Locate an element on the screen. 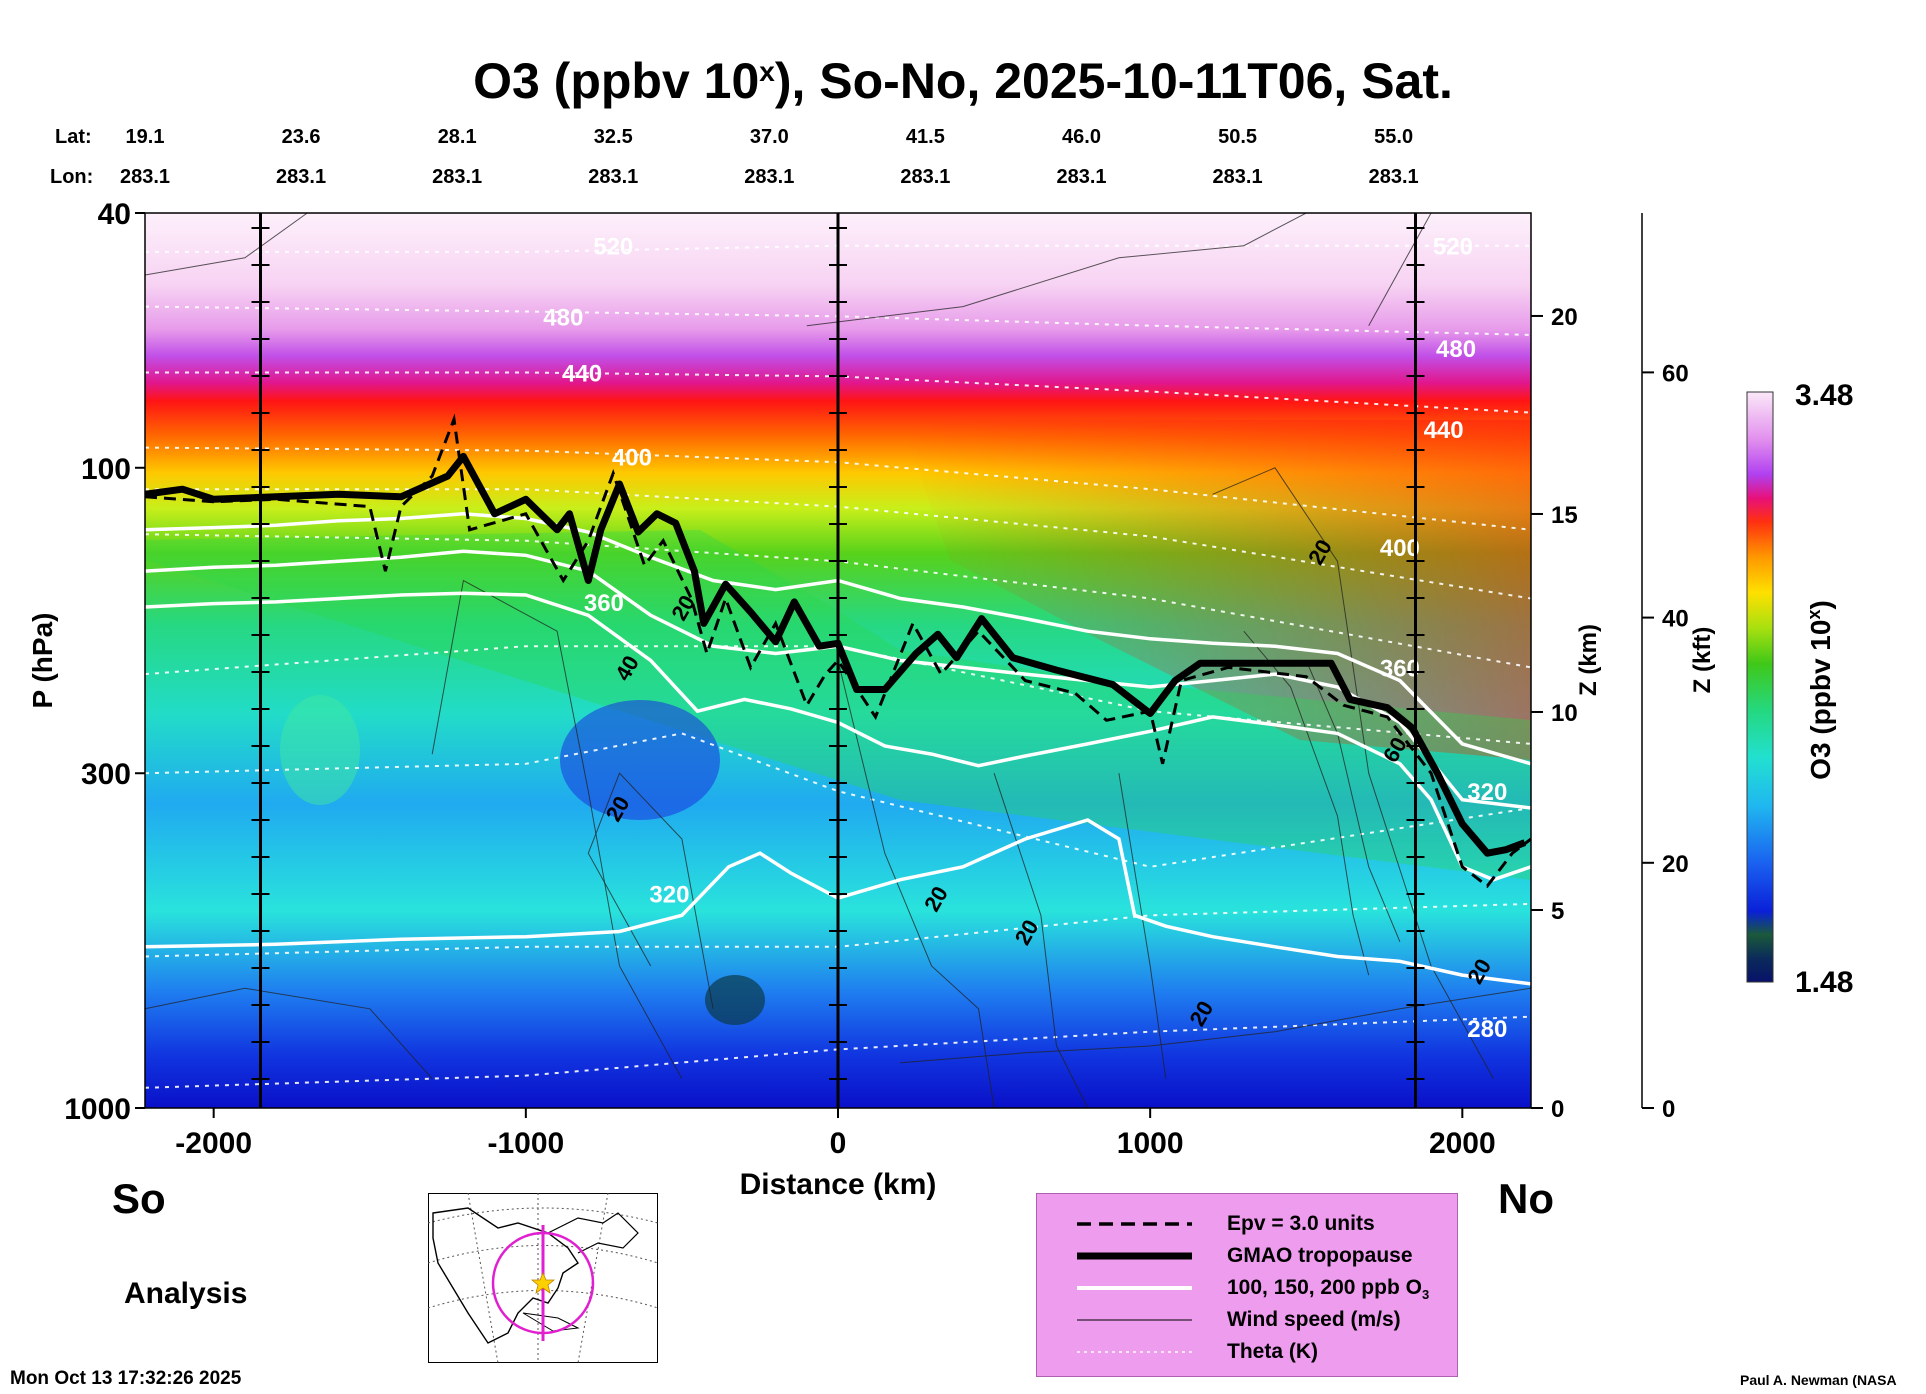 The height and width of the screenshot is (1394, 1926). o3-dark-blob is located at coordinates (735, 1000).